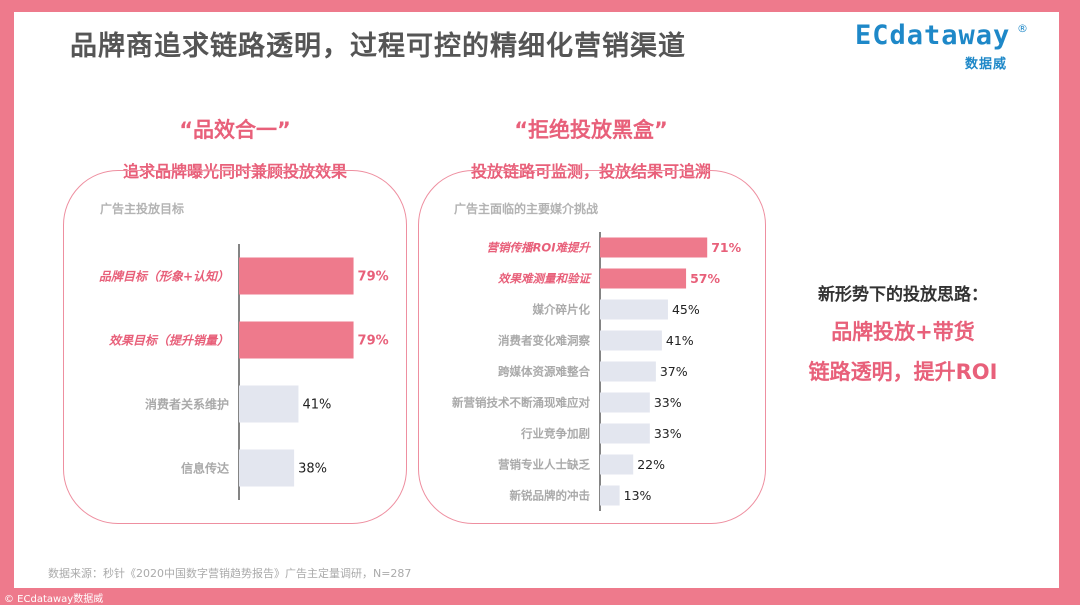  What do you see at coordinates (903, 332) in the screenshot?
I see `side-line-1: 品牌投放+带货` at bounding box center [903, 332].